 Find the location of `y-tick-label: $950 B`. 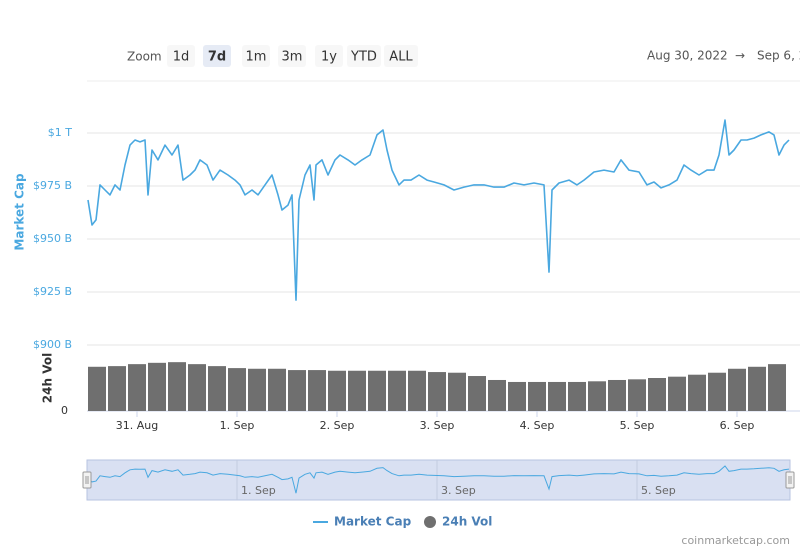

y-tick-label: $950 B is located at coordinates (52, 238).